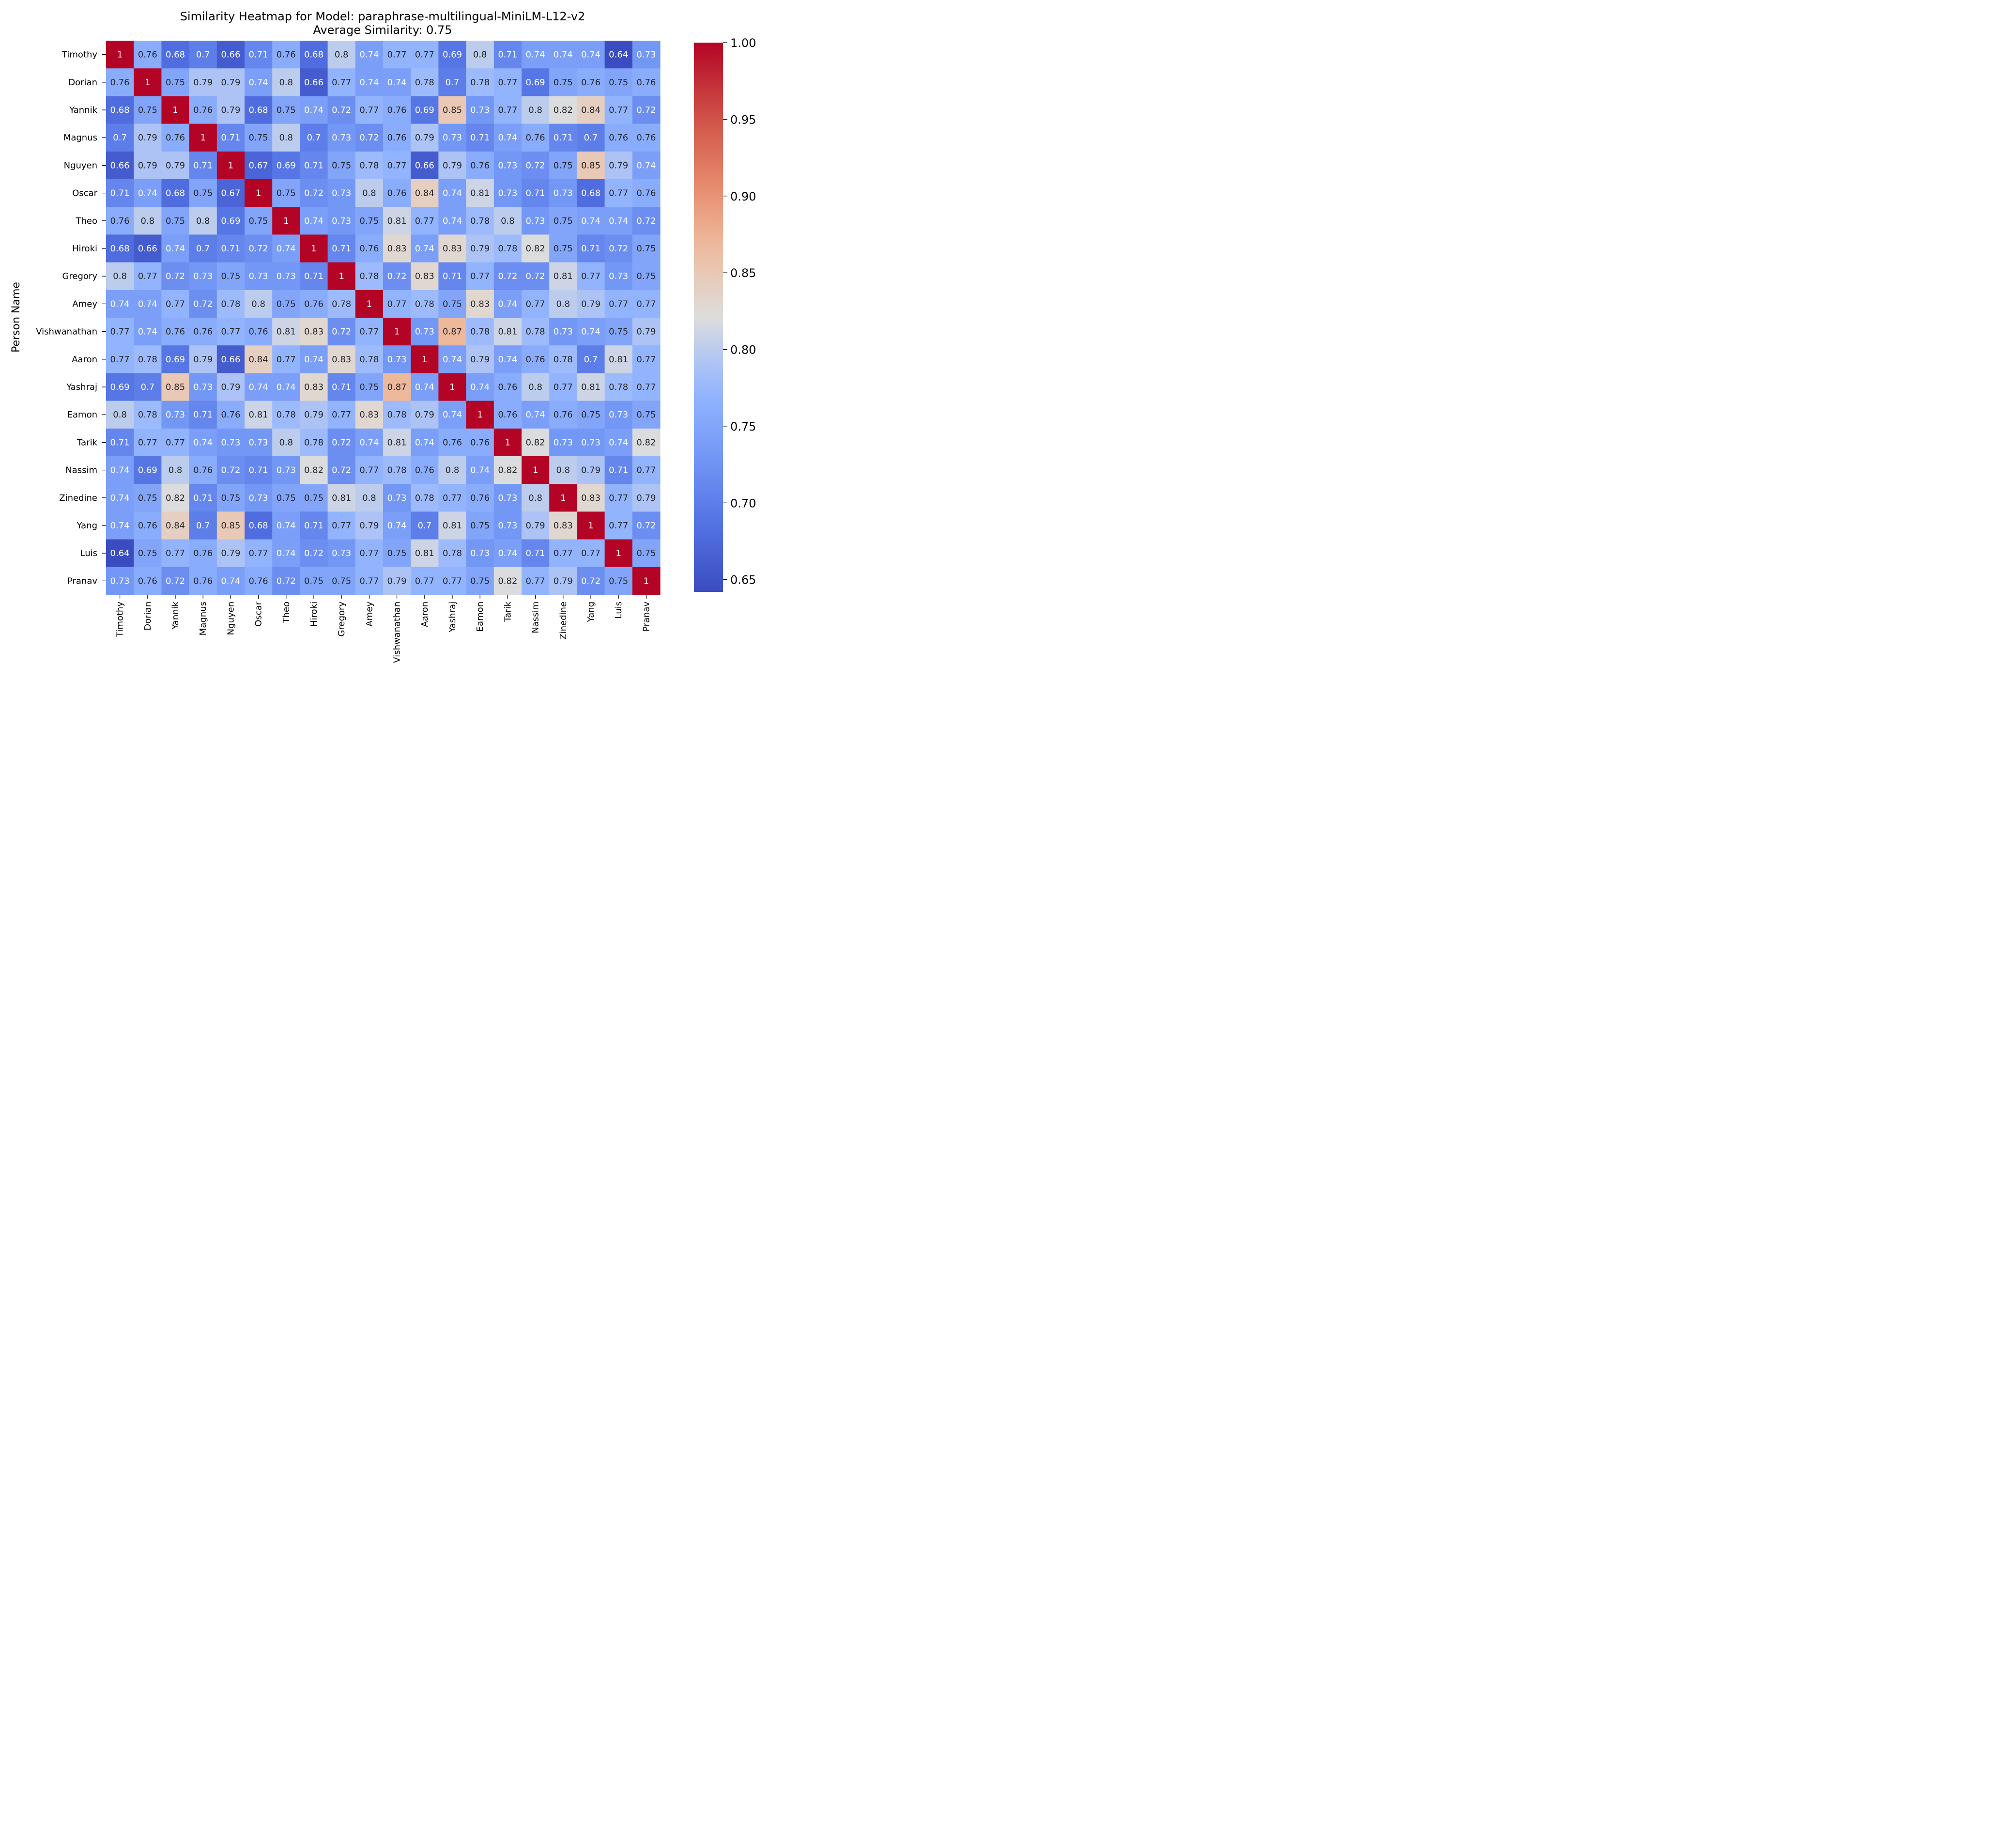 The width and height of the screenshot is (2016, 1822). Describe the element at coordinates (619, 610) in the screenshot. I see `x-tick-label: Luis` at that location.